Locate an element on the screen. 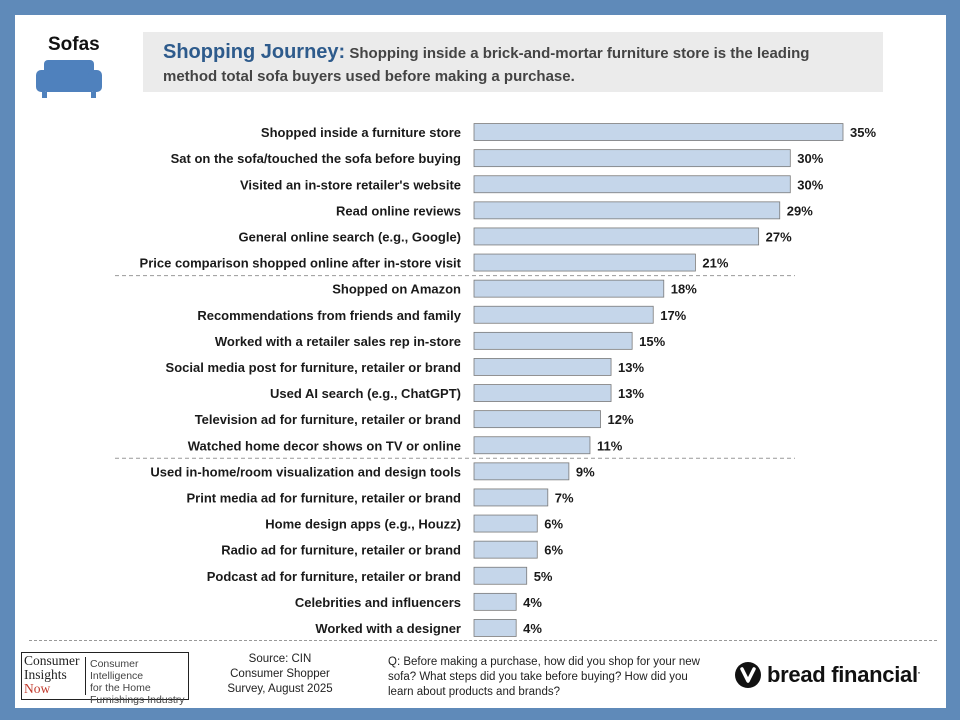  data-label: 12% is located at coordinates (621, 419).